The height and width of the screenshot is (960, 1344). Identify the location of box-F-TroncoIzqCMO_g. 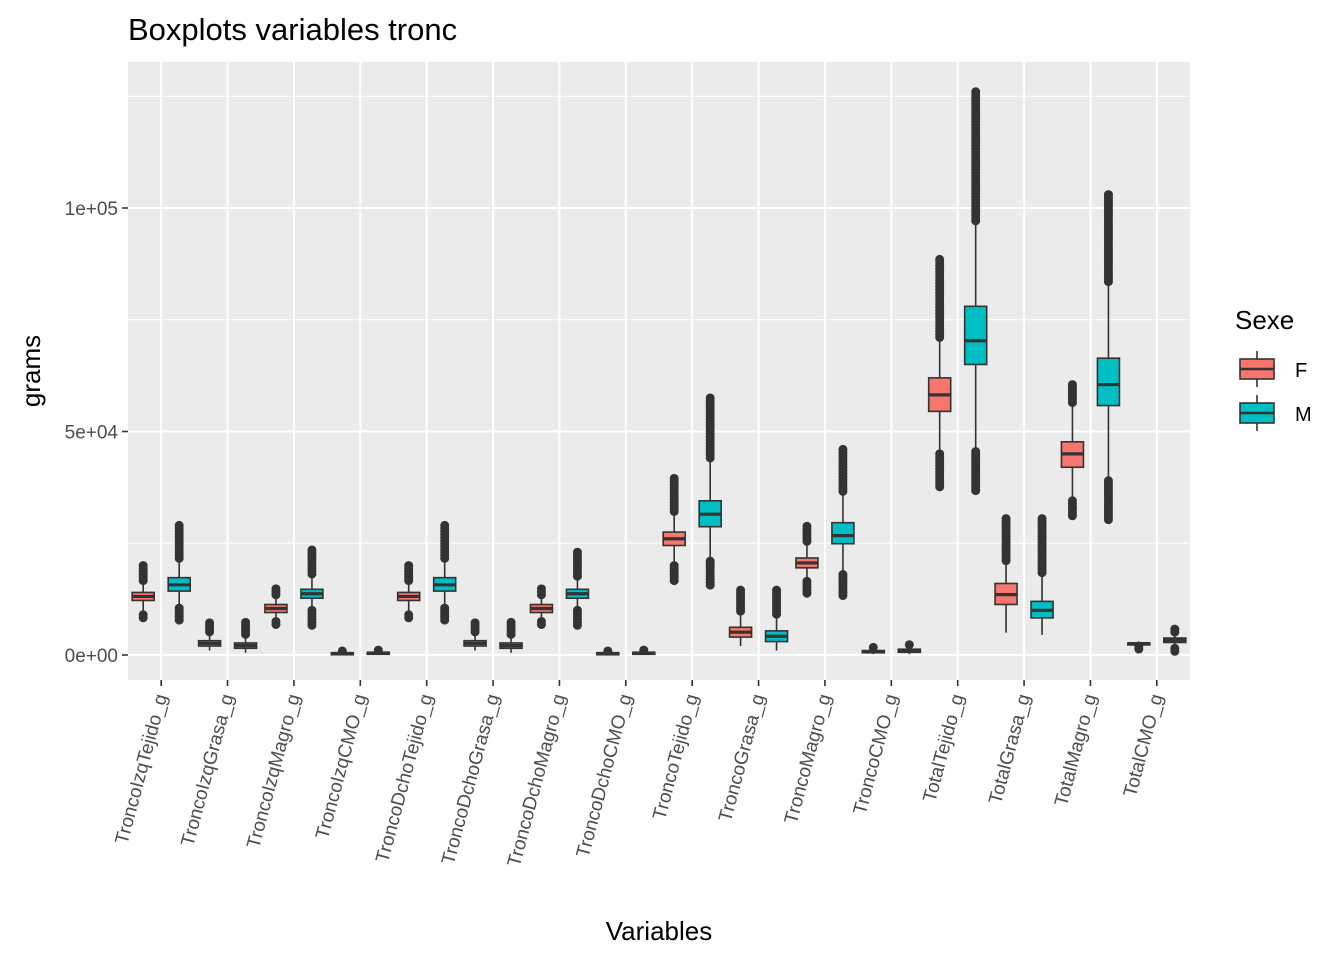
(342, 651).